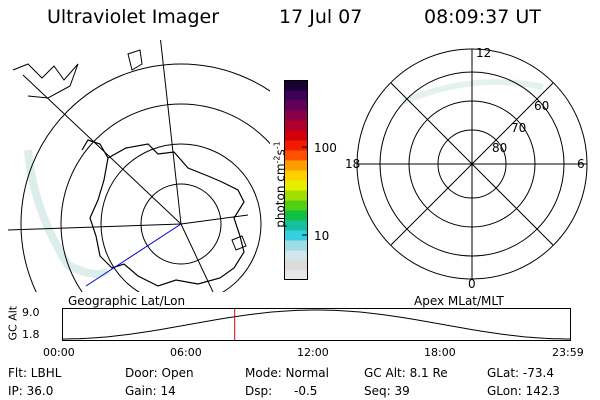 This screenshot has width=600, height=400. What do you see at coordinates (133, 17) in the screenshot?
I see `instrument-title: Ultraviolet Imager` at bounding box center [133, 17].